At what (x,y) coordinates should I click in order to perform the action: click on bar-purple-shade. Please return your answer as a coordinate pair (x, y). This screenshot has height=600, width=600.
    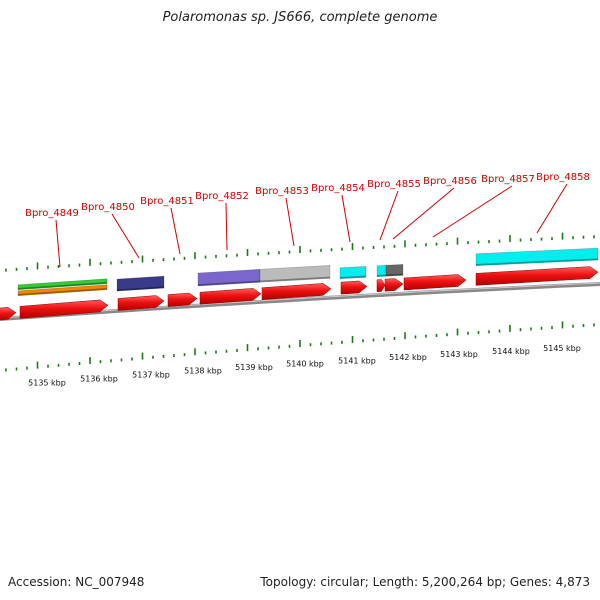
    Looking at the image, I should click on (229, 283).